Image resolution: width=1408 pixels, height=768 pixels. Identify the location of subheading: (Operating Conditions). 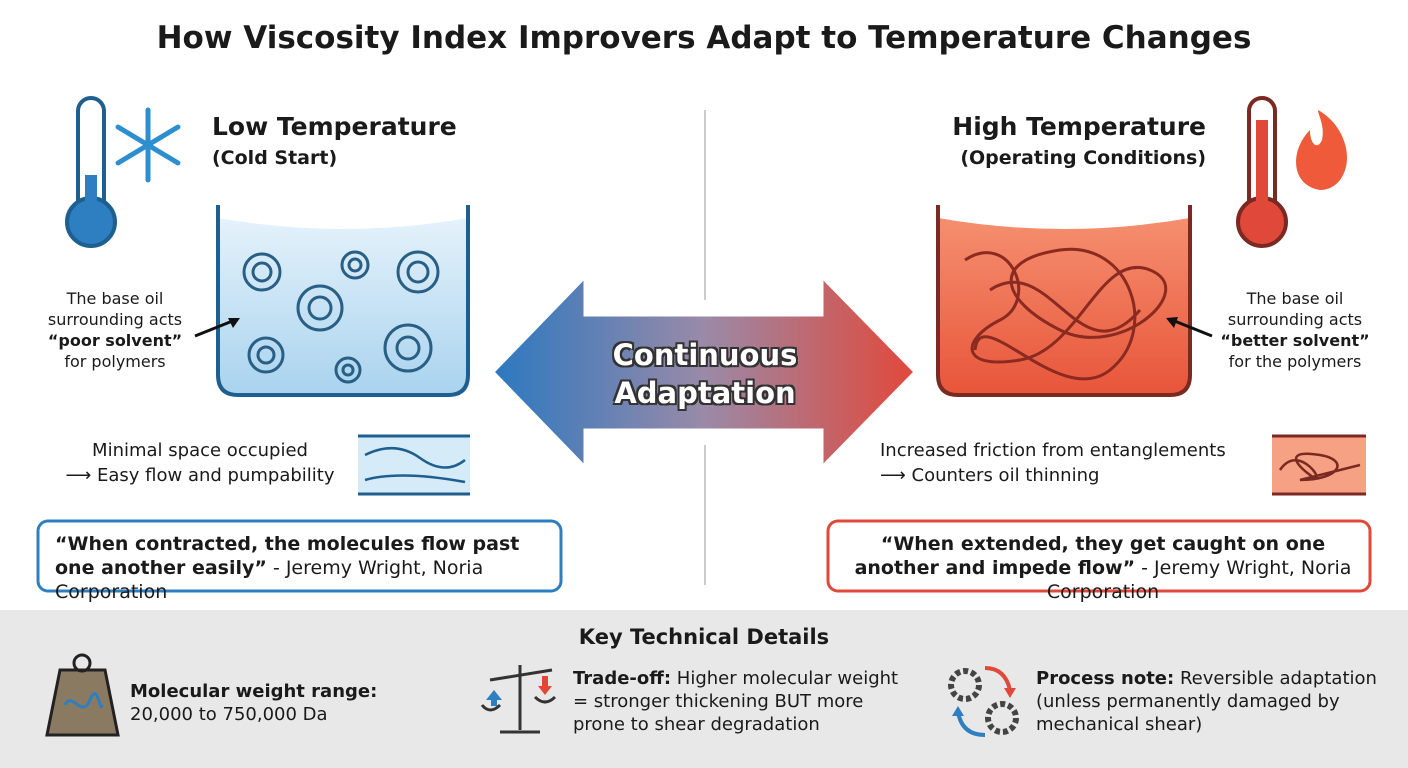
(1083, 158).